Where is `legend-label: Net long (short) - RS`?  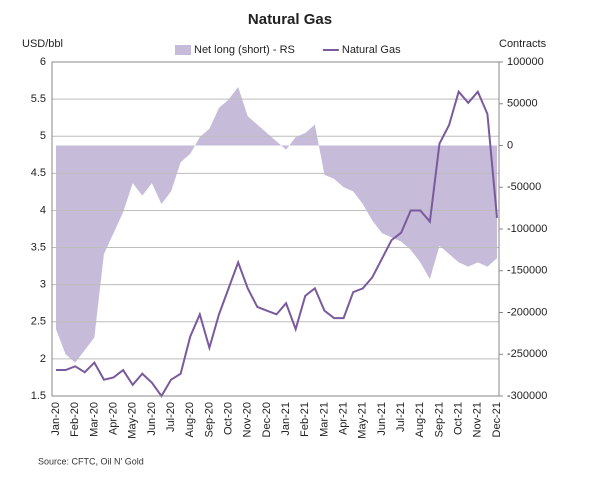
legend-label: Net long (short) - RS is located at coordinates (244, 50).